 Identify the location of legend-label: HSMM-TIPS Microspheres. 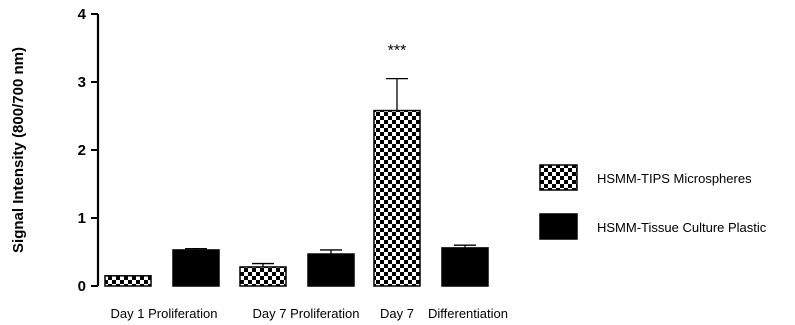
(674, 178).